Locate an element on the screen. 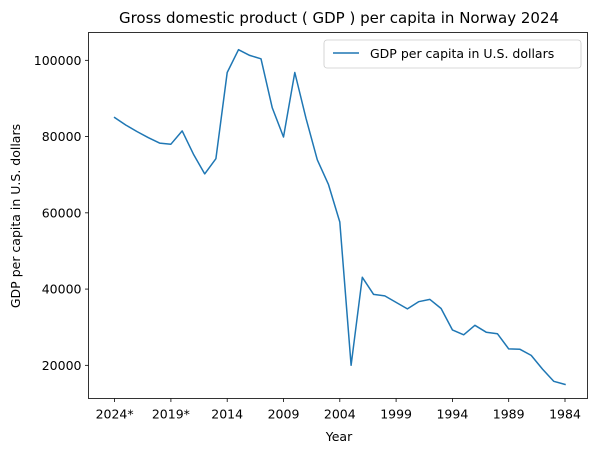 The width and height of the screenshot is (597, 455). x-tick-label: 2009 is located at coordinates (284, 414).